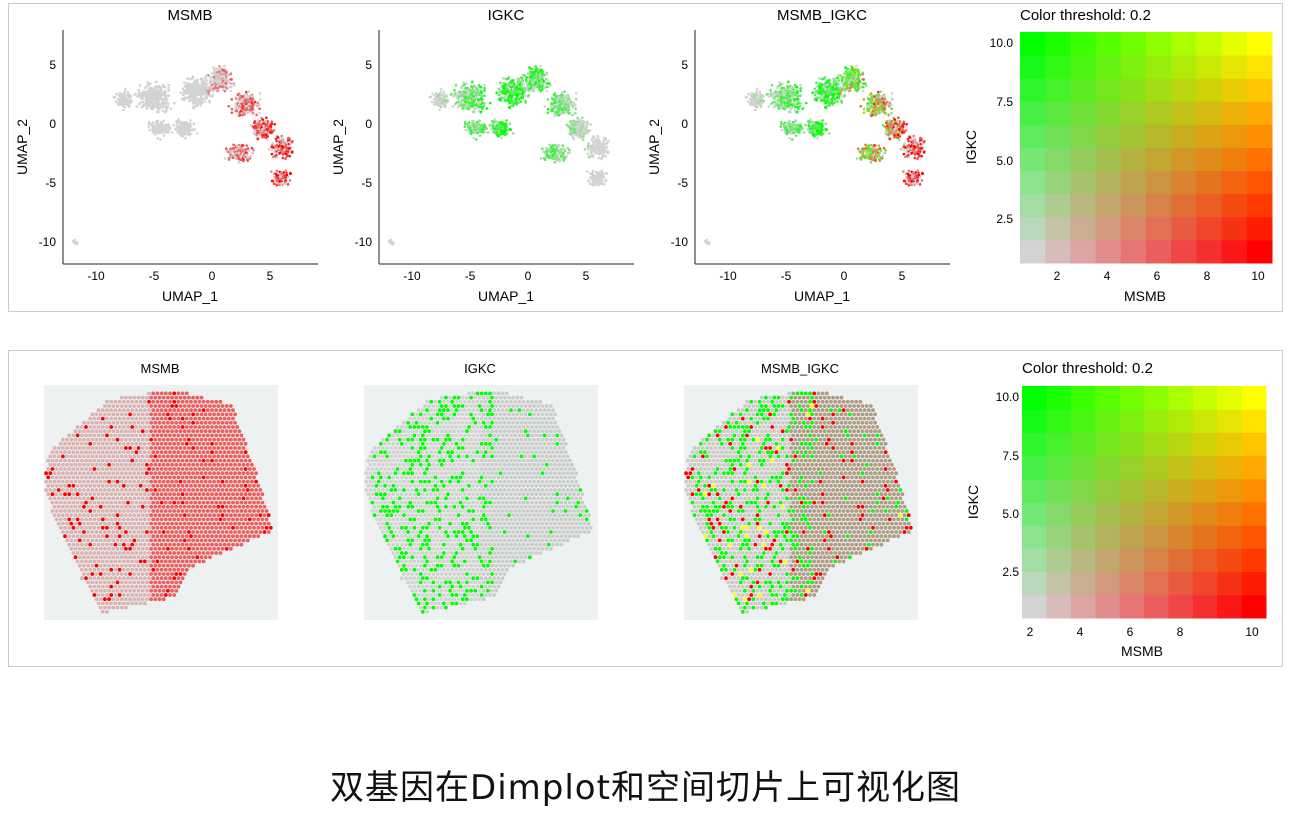 The height and width of the screenshot is (830, 1291). What do you see at coordinates (822, 15) in the screenshot?
I see `plot-title: MSMB_IGKC` at bounding box center [822, 15].